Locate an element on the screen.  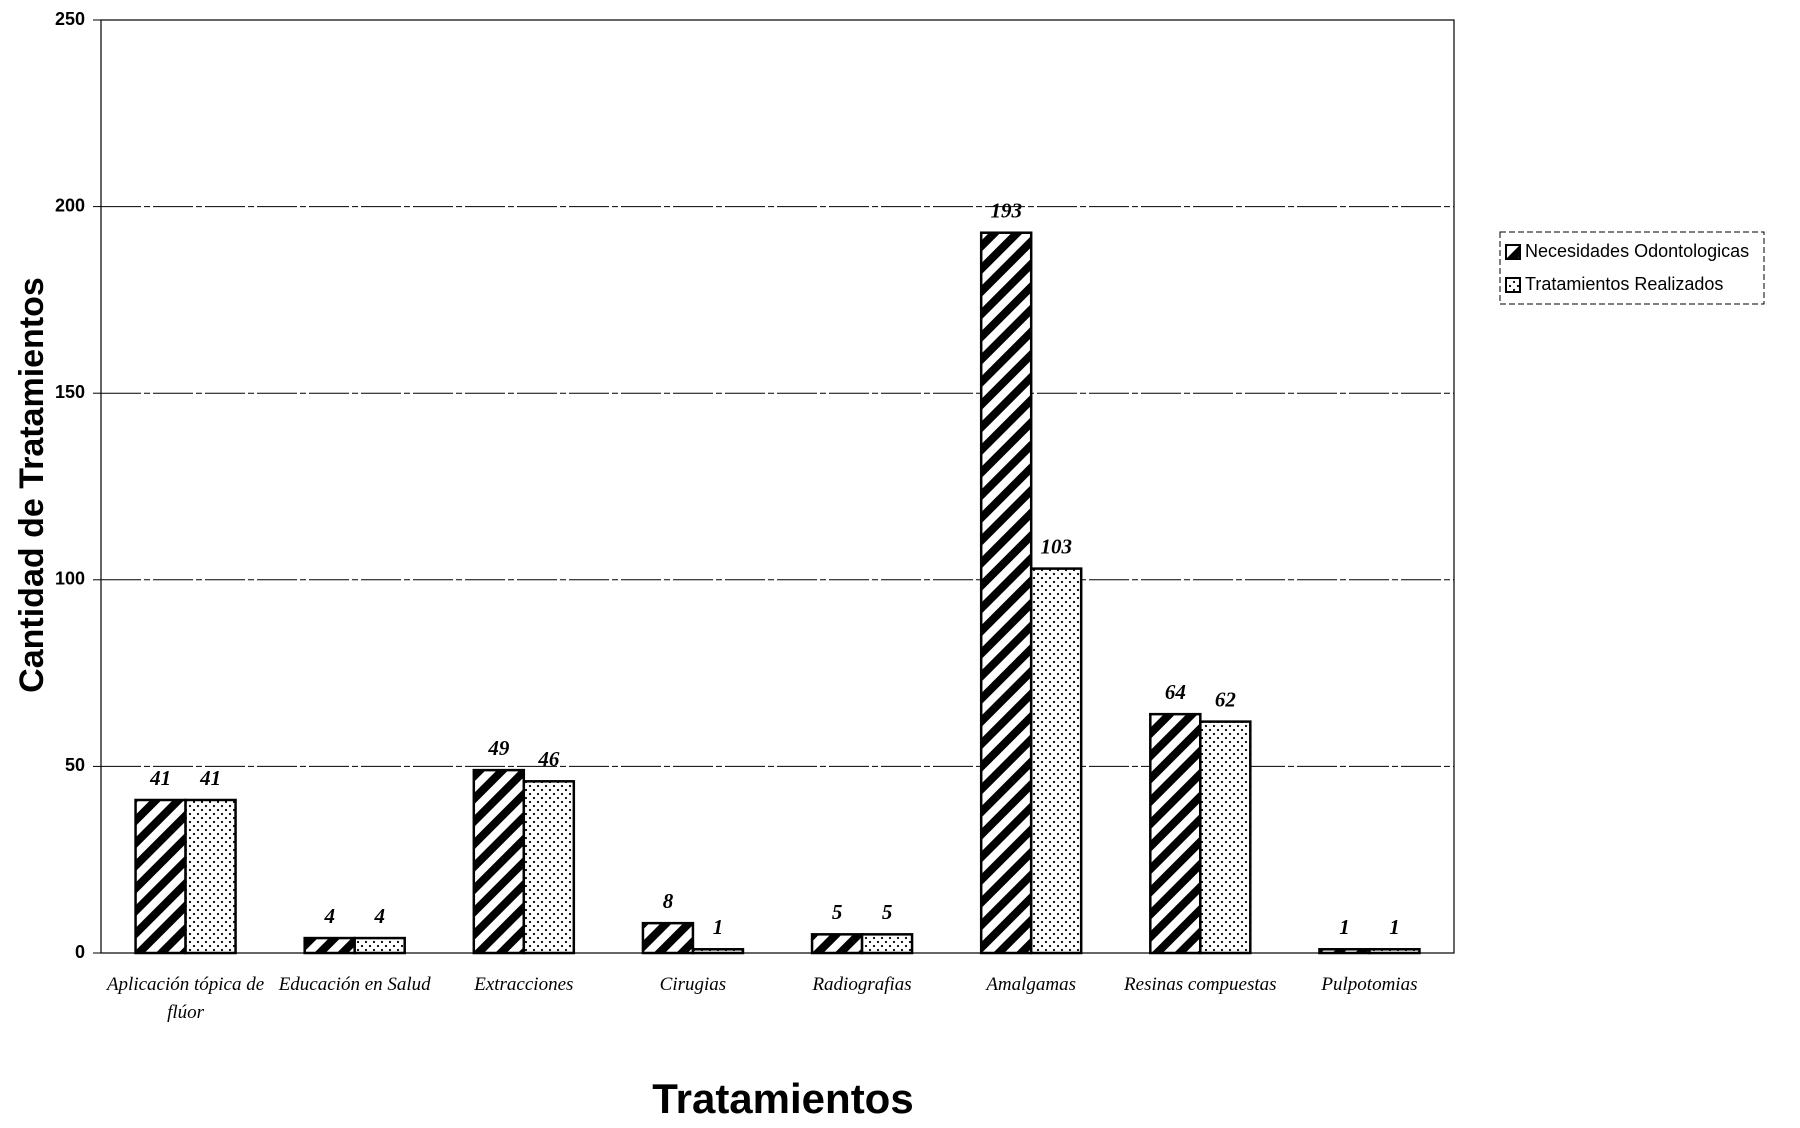
x-axis-title: Tratamientos is located at coordinates (782, 1098).